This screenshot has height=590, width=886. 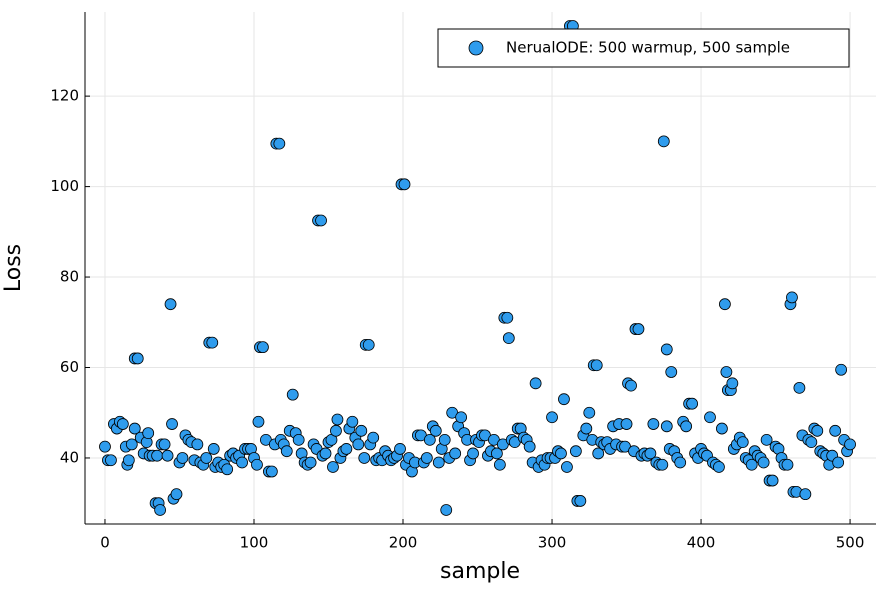 I want to click on y-axis-title: Loss, so click(x=13, y=268).